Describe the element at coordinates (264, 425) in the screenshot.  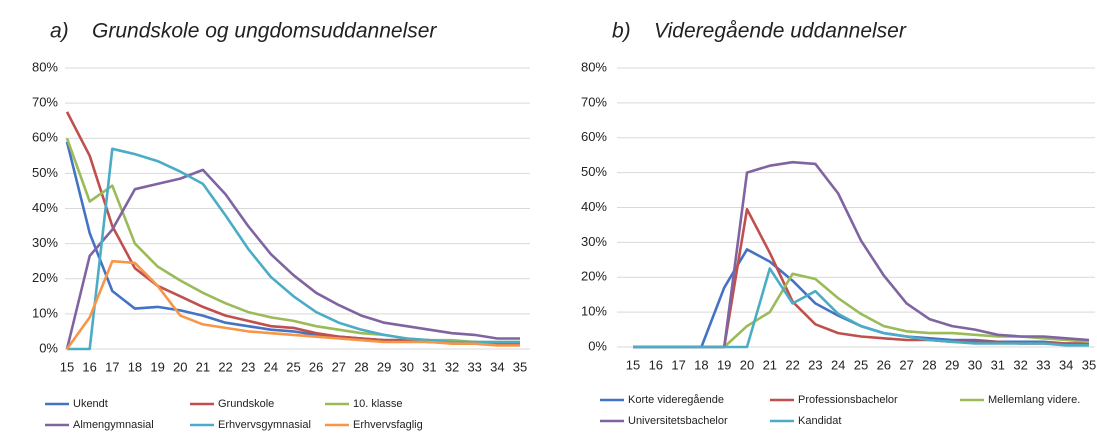
I see `legend-label: Erhvervsgymnasial` at that location.